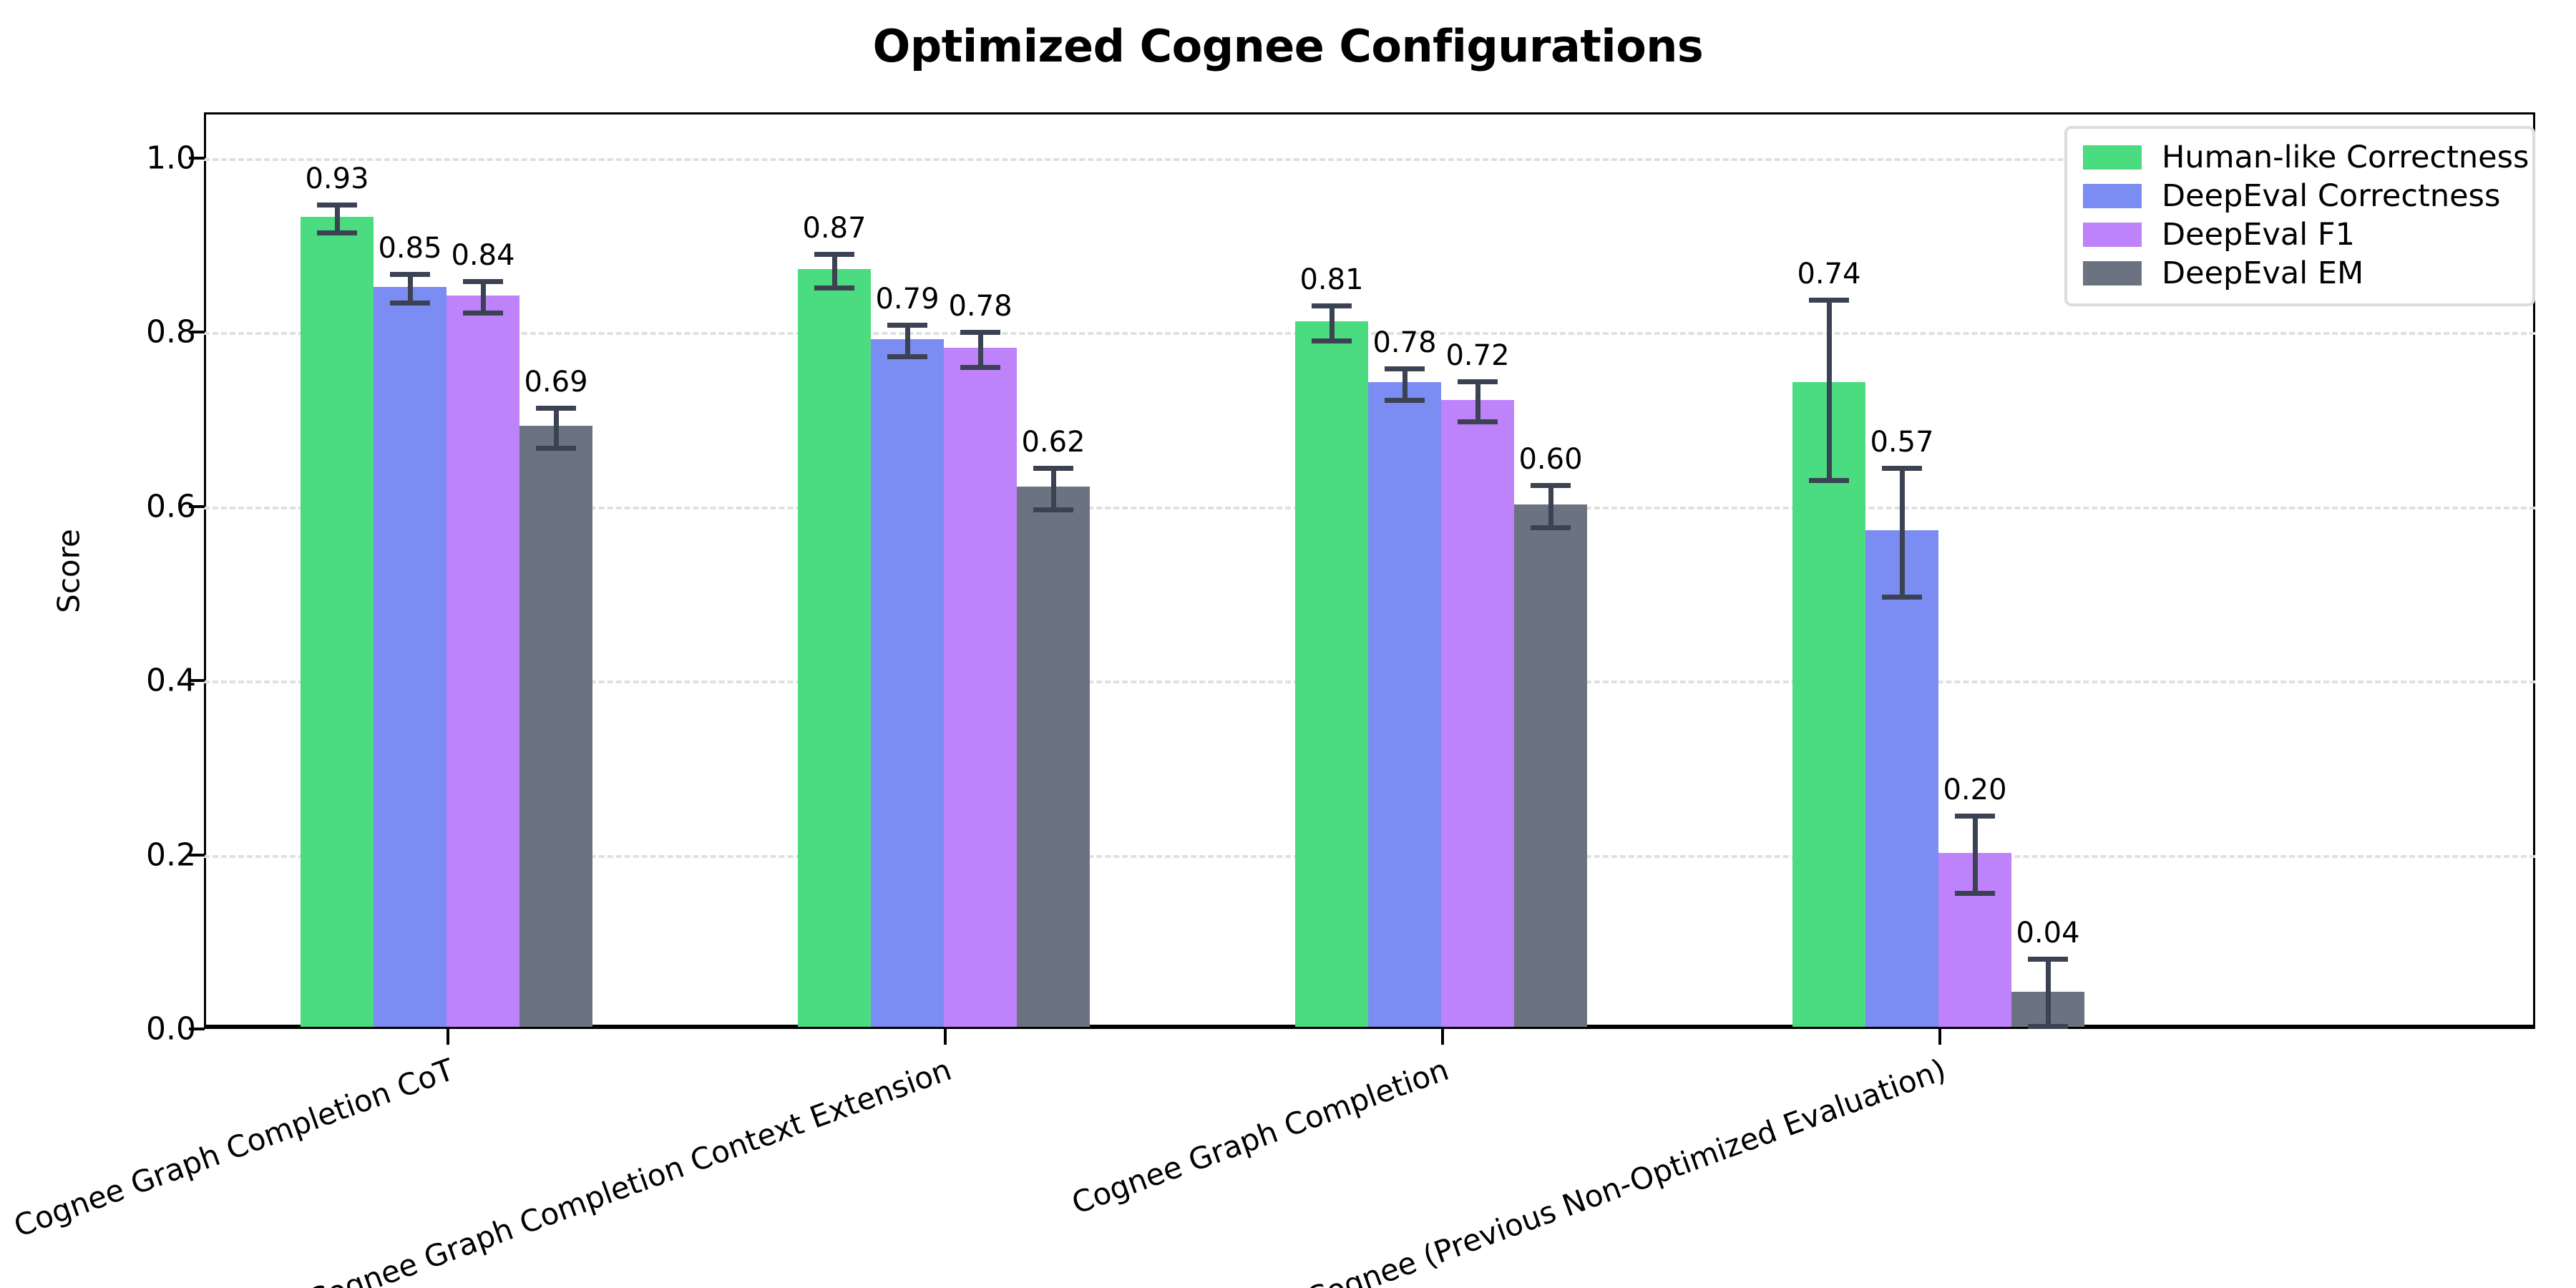 The height and width of the screenshot is (1288, 2576). Describe the element at coordinates (1975, 790) in the screenshot. I see `bar-value-label: 0.20` at that location.